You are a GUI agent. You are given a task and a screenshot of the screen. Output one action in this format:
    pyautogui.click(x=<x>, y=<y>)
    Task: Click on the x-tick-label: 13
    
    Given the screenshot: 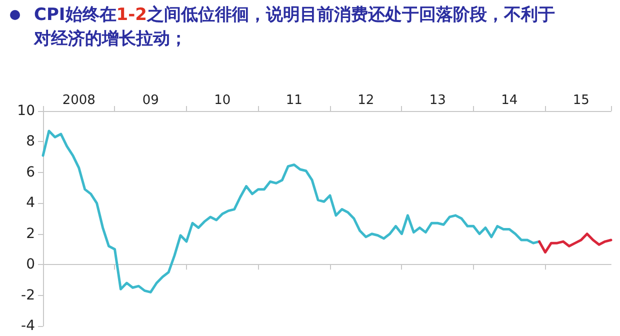 What is the action you would take?
    pyautogui.click(x=437, y=100)
    